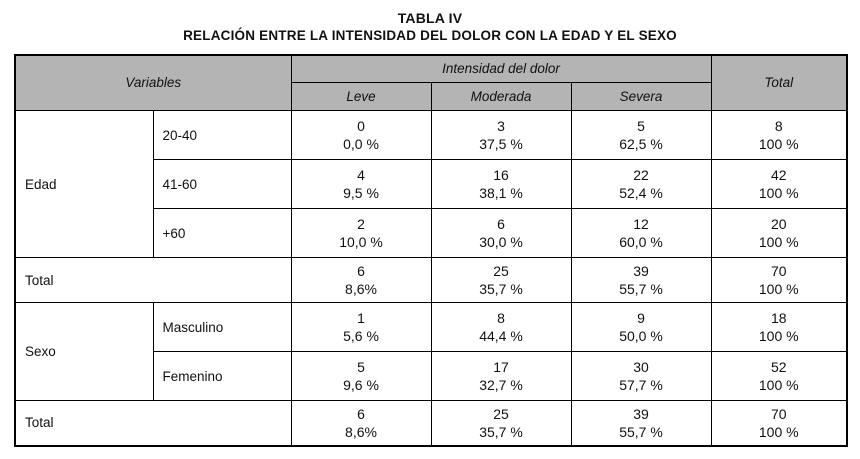  I want to click on header-col-leve: Leve, so click(361, 97).